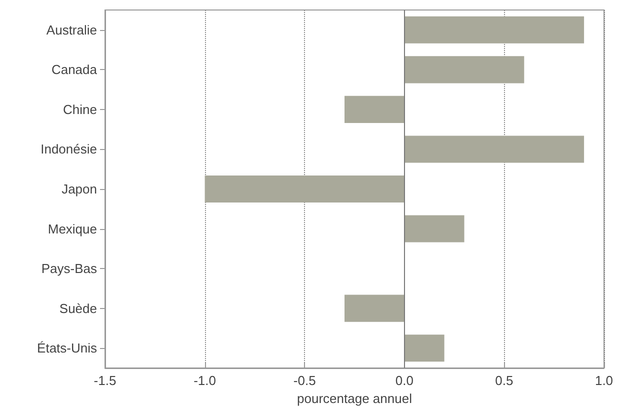 The width and height of the screenshot is (619, 410). I want to click on x-tick-label: 0.0, so click(404, 380).